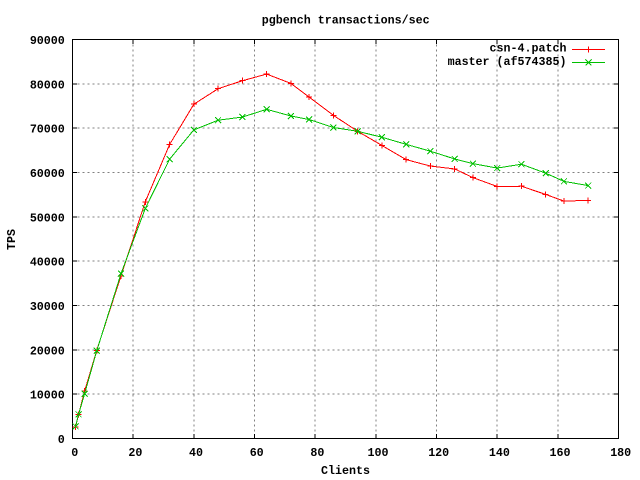 The height and width of the screenshot is (480, 640). Describe the element at coordinates (47, 263) in the screenshot. I see `svg-text: 40000` at that location.